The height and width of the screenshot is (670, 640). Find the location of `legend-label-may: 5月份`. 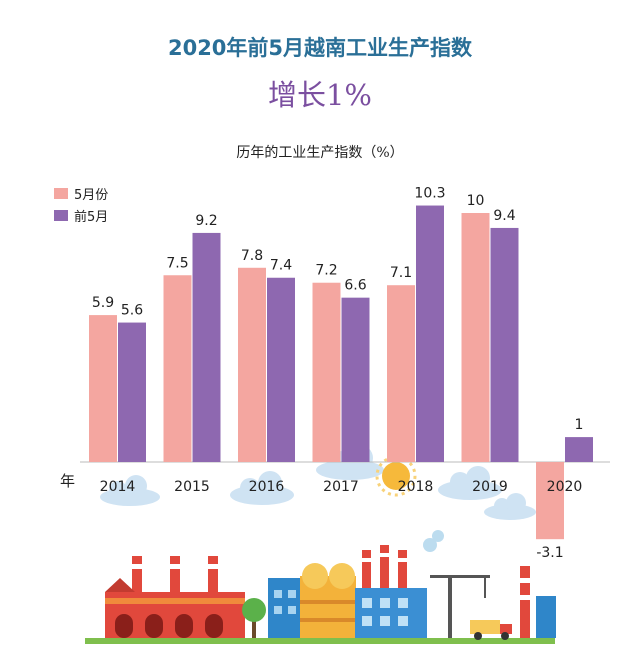

legend-label-may: 5月份 is located at coordinates (91, 195).